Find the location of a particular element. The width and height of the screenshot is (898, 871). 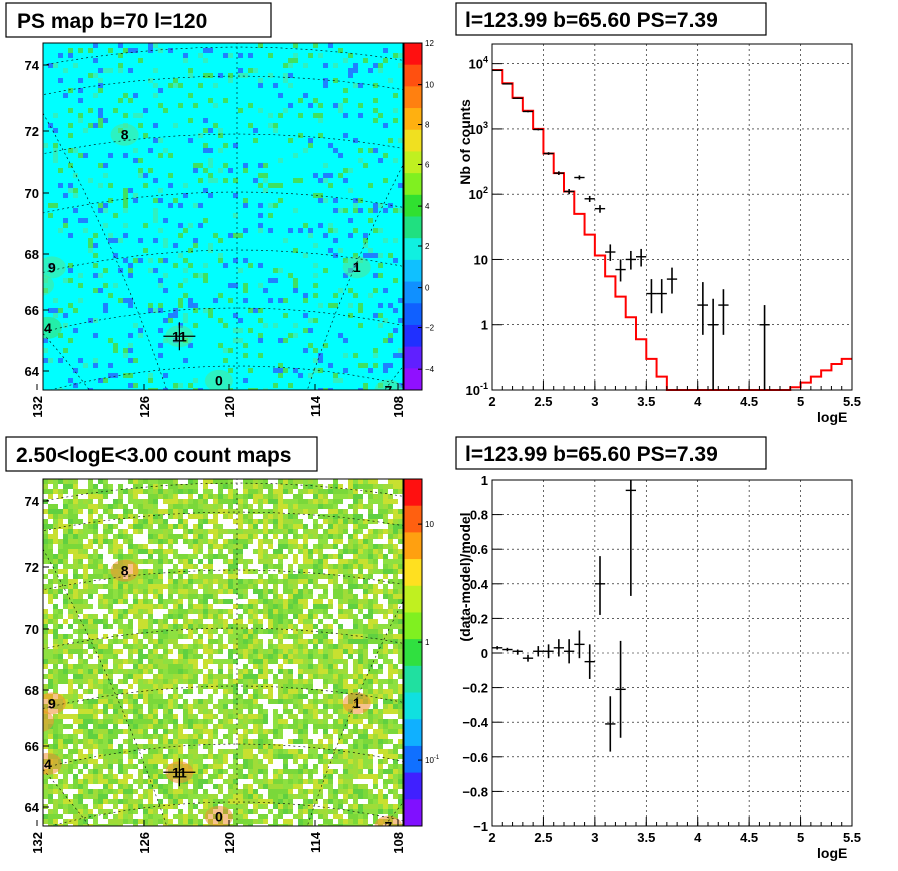

spectrum-y-tick-label: 10⁻¹ is located at coordinates (477, 389).